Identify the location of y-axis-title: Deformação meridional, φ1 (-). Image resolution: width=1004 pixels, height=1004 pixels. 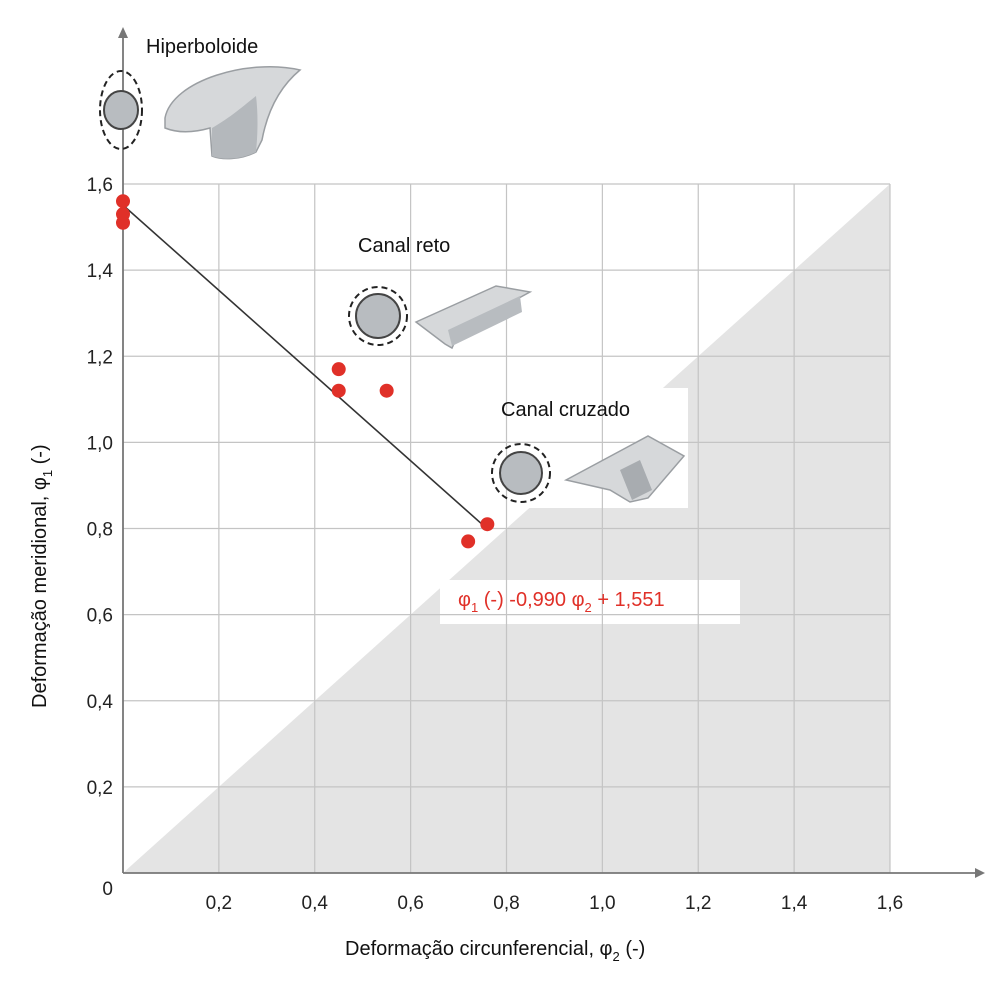
(42, 576).